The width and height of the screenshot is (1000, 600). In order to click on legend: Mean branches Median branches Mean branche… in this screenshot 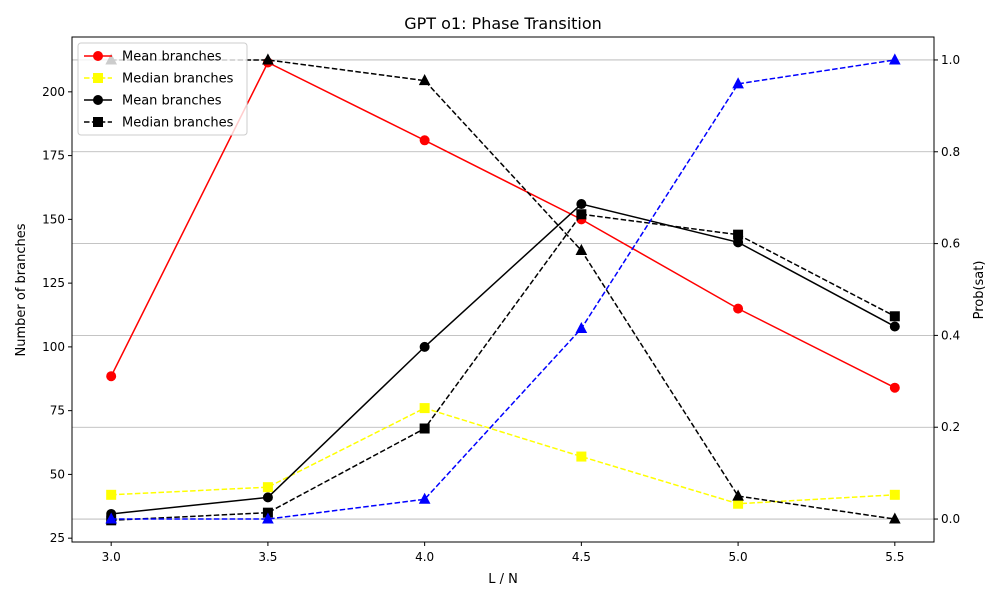, I will do `click(162, 89)`.